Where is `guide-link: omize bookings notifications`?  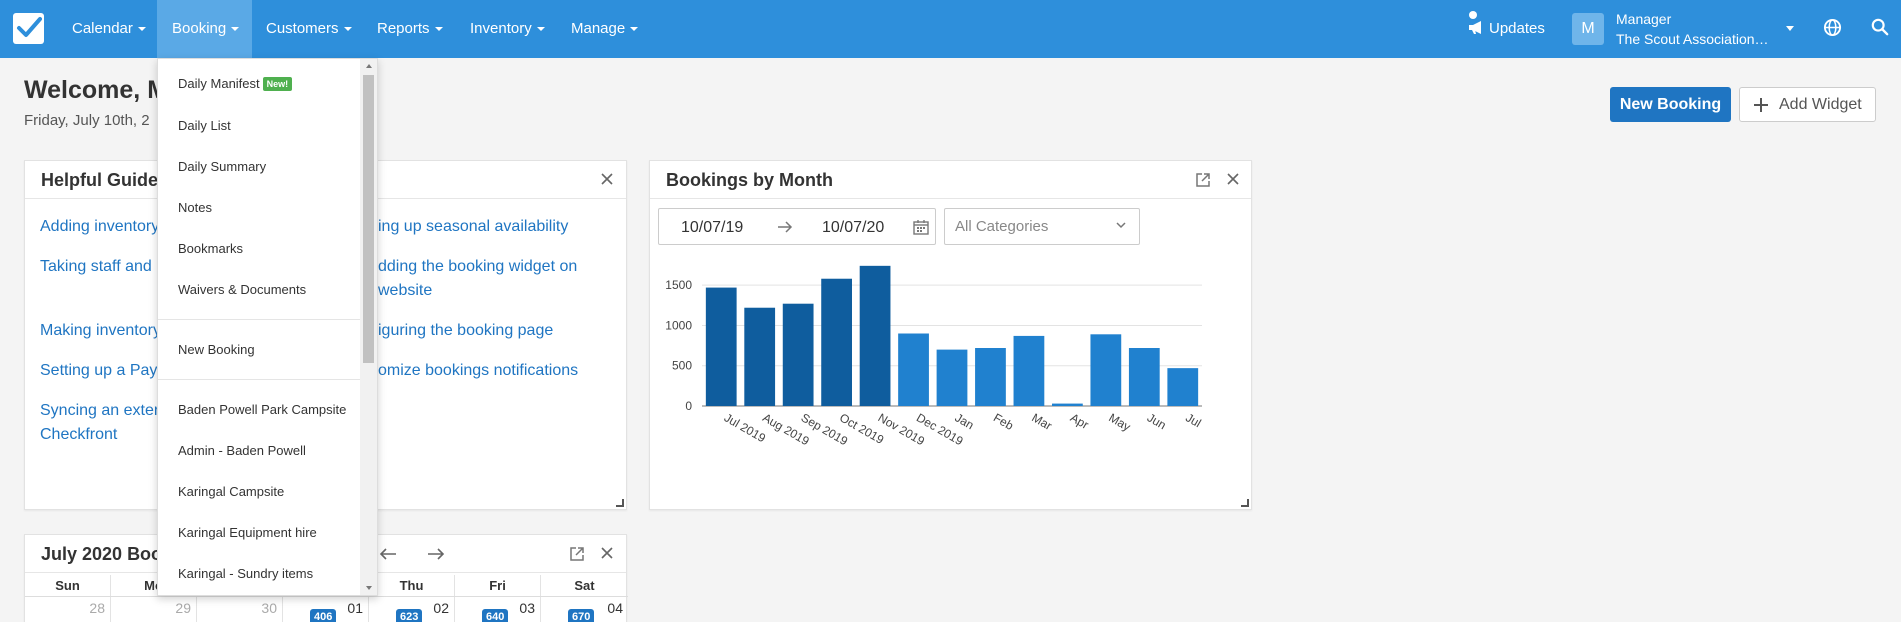 guide-link: omize bookings notifications is located at coordinates (478, 370).